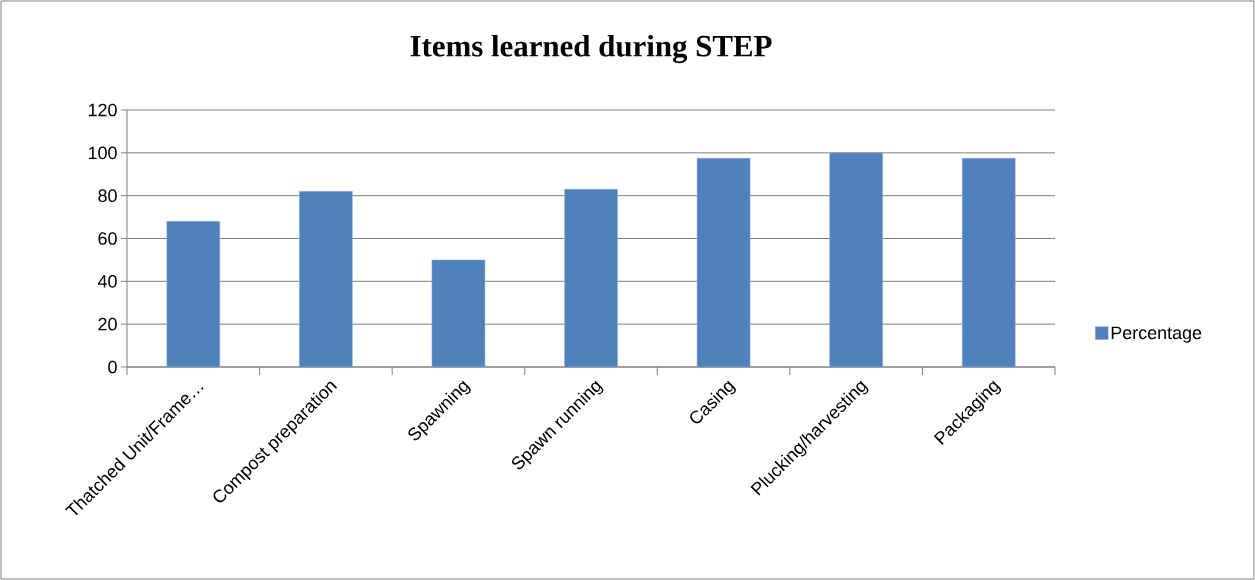 This screenshot has height=580, width=1255. What do you see at coordinates (102, 153) in the screenshot?
I see `y-tick-label: 100` at bounding box center [102, 153].